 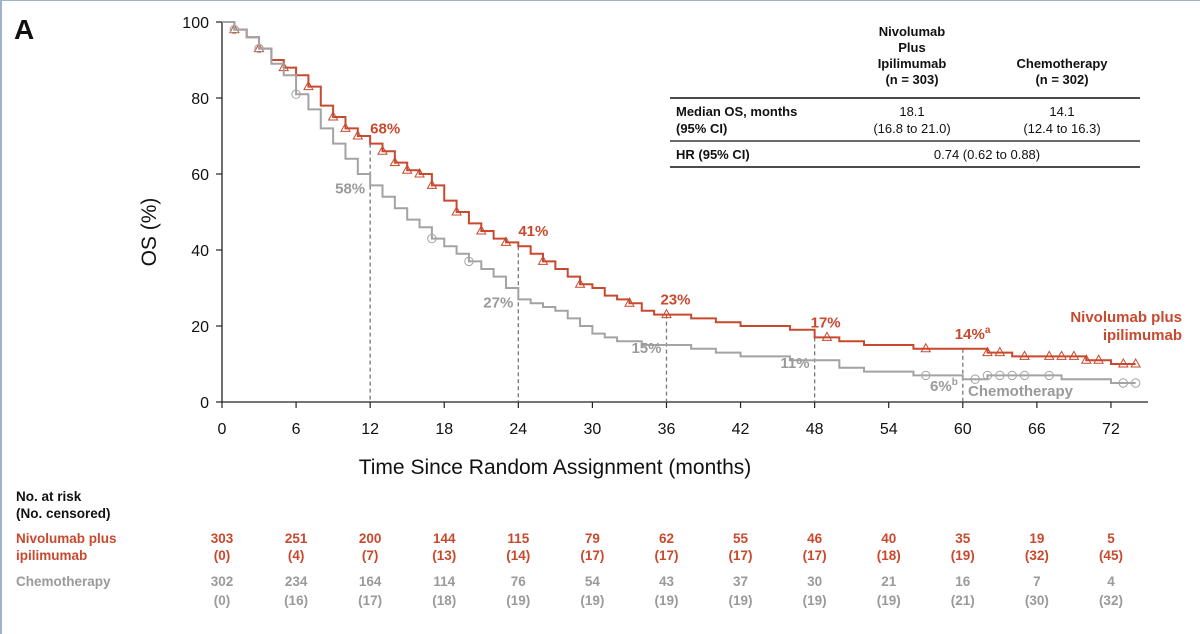 What do you see at coordinates (736, 111) in the screenshot?
I see `table-row1-label: Median OS, months` at bounding box center [736, 111].